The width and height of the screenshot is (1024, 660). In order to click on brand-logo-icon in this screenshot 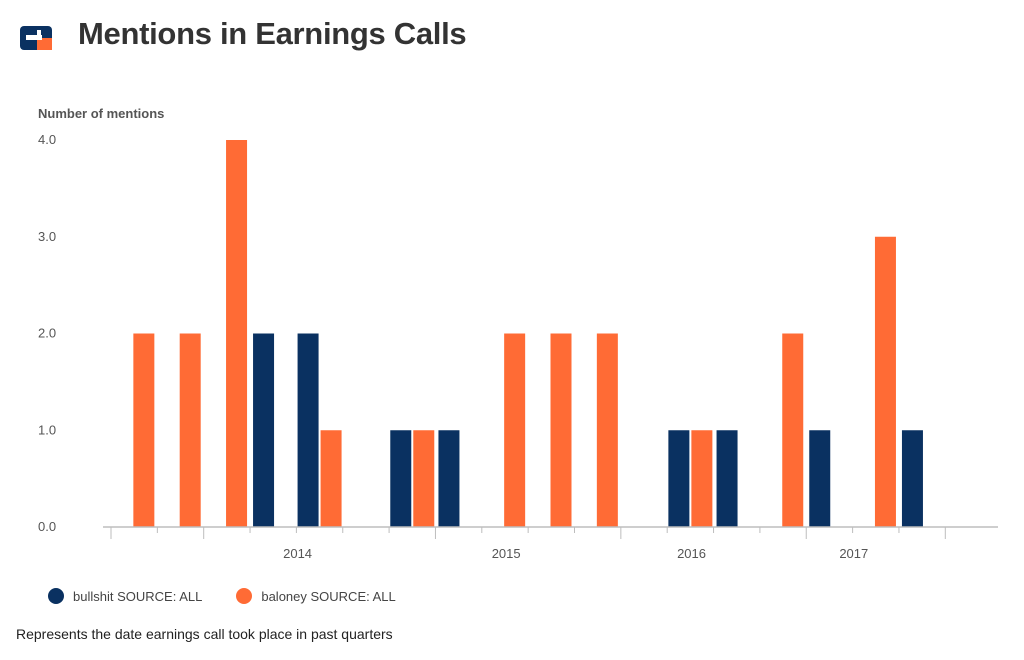, I will do `click(36, 38)`.